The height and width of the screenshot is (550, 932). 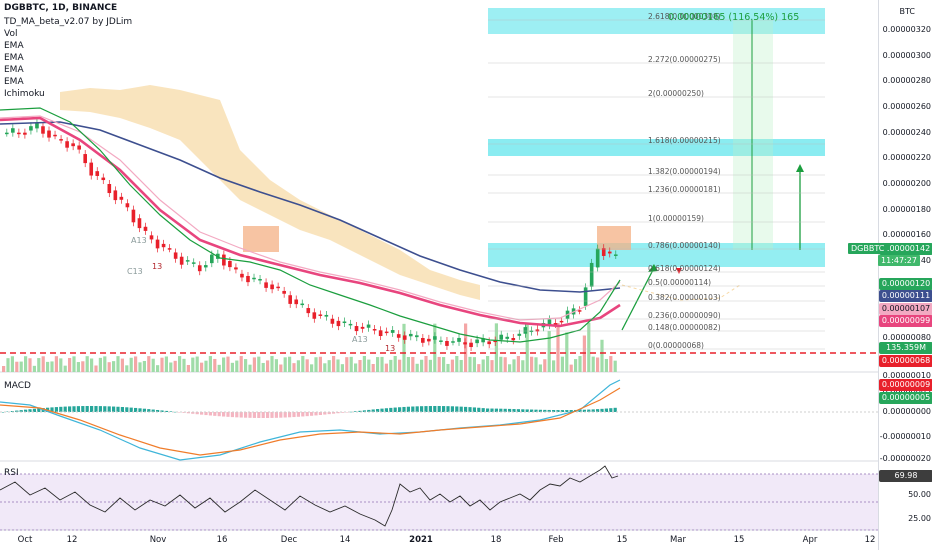 What do you see at coordinates (24, 94) in the screenshot?
I see `indicator-label: Ichimoku` at bounding box center [24, 94].